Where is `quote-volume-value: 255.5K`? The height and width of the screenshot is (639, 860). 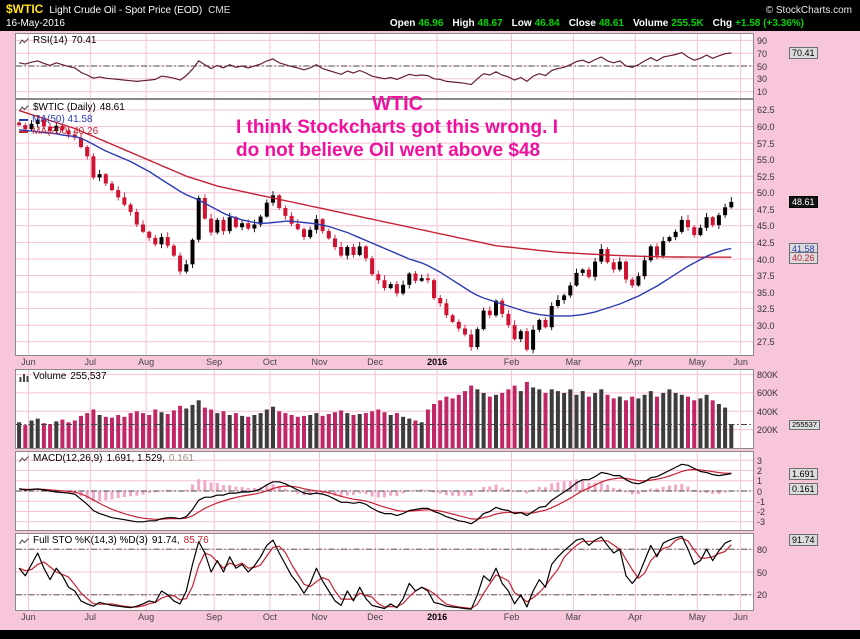
quote-volume-value: 255.5K is located at coordinates (687, 23).